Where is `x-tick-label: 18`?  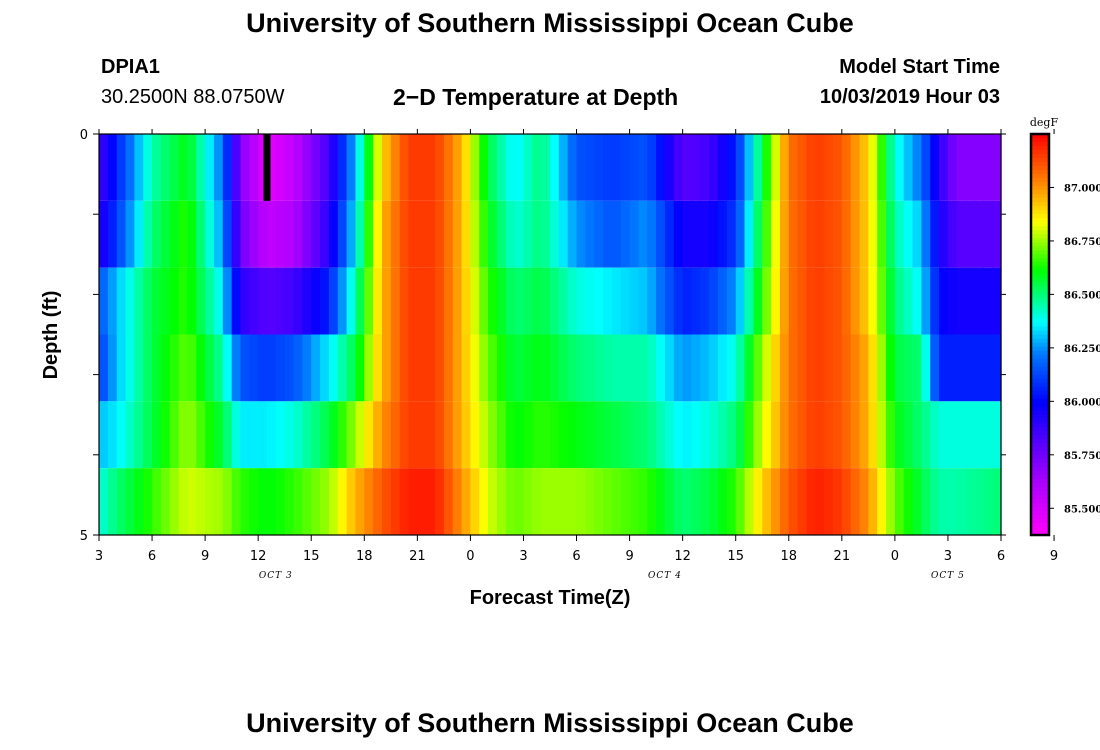 x-tick-label: 18 is located at coordinates (364, 556).